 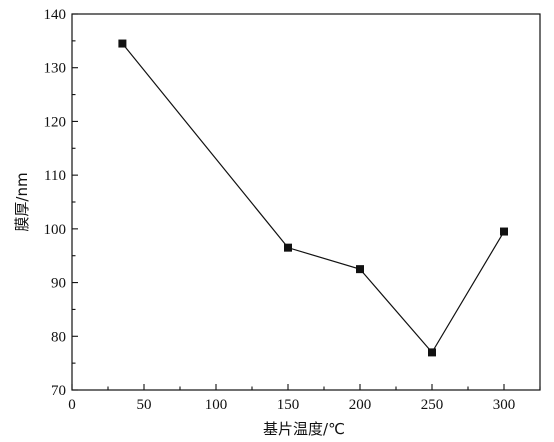 What do you see at coordinates (432, 405) in the screenshot?
I see `x-tick-label: 250` at bounding box center [432, 405].